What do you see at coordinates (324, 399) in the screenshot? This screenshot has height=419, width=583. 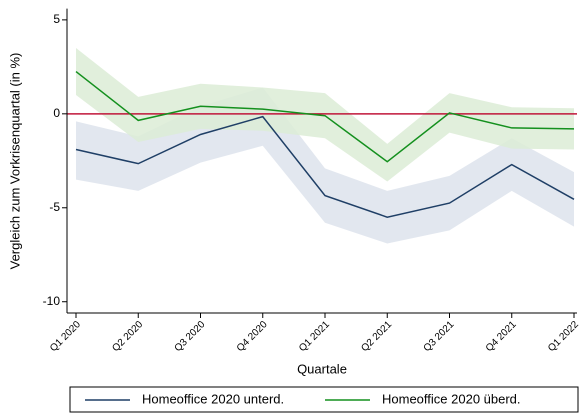 I see `legend-box` at bounding box center [324, 399].